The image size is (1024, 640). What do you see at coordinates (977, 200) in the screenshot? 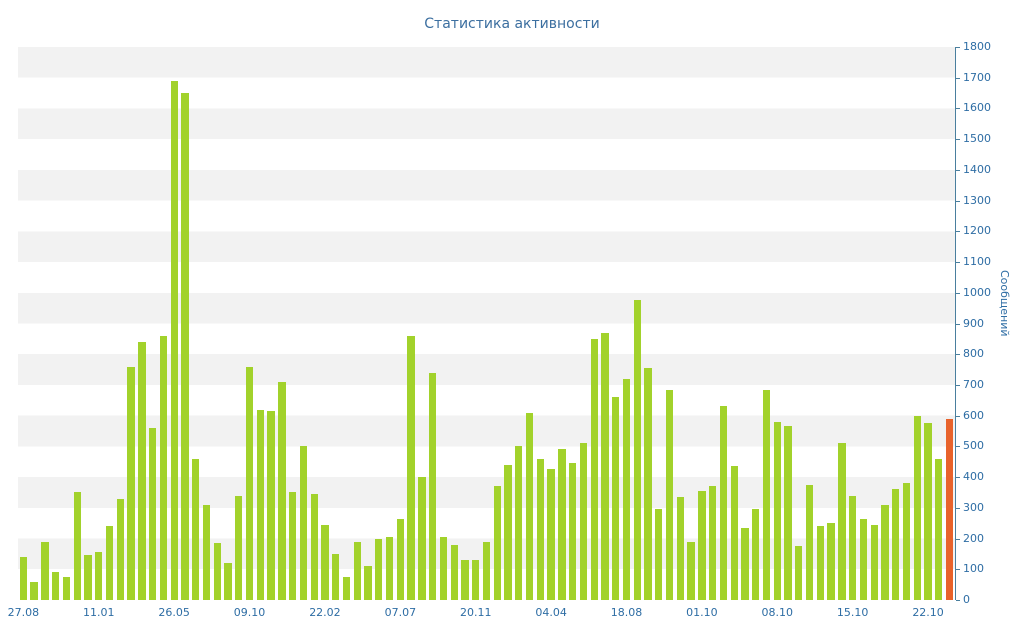
I see `y-axis-tick-label: 1300` at bounding box center [977, 200].